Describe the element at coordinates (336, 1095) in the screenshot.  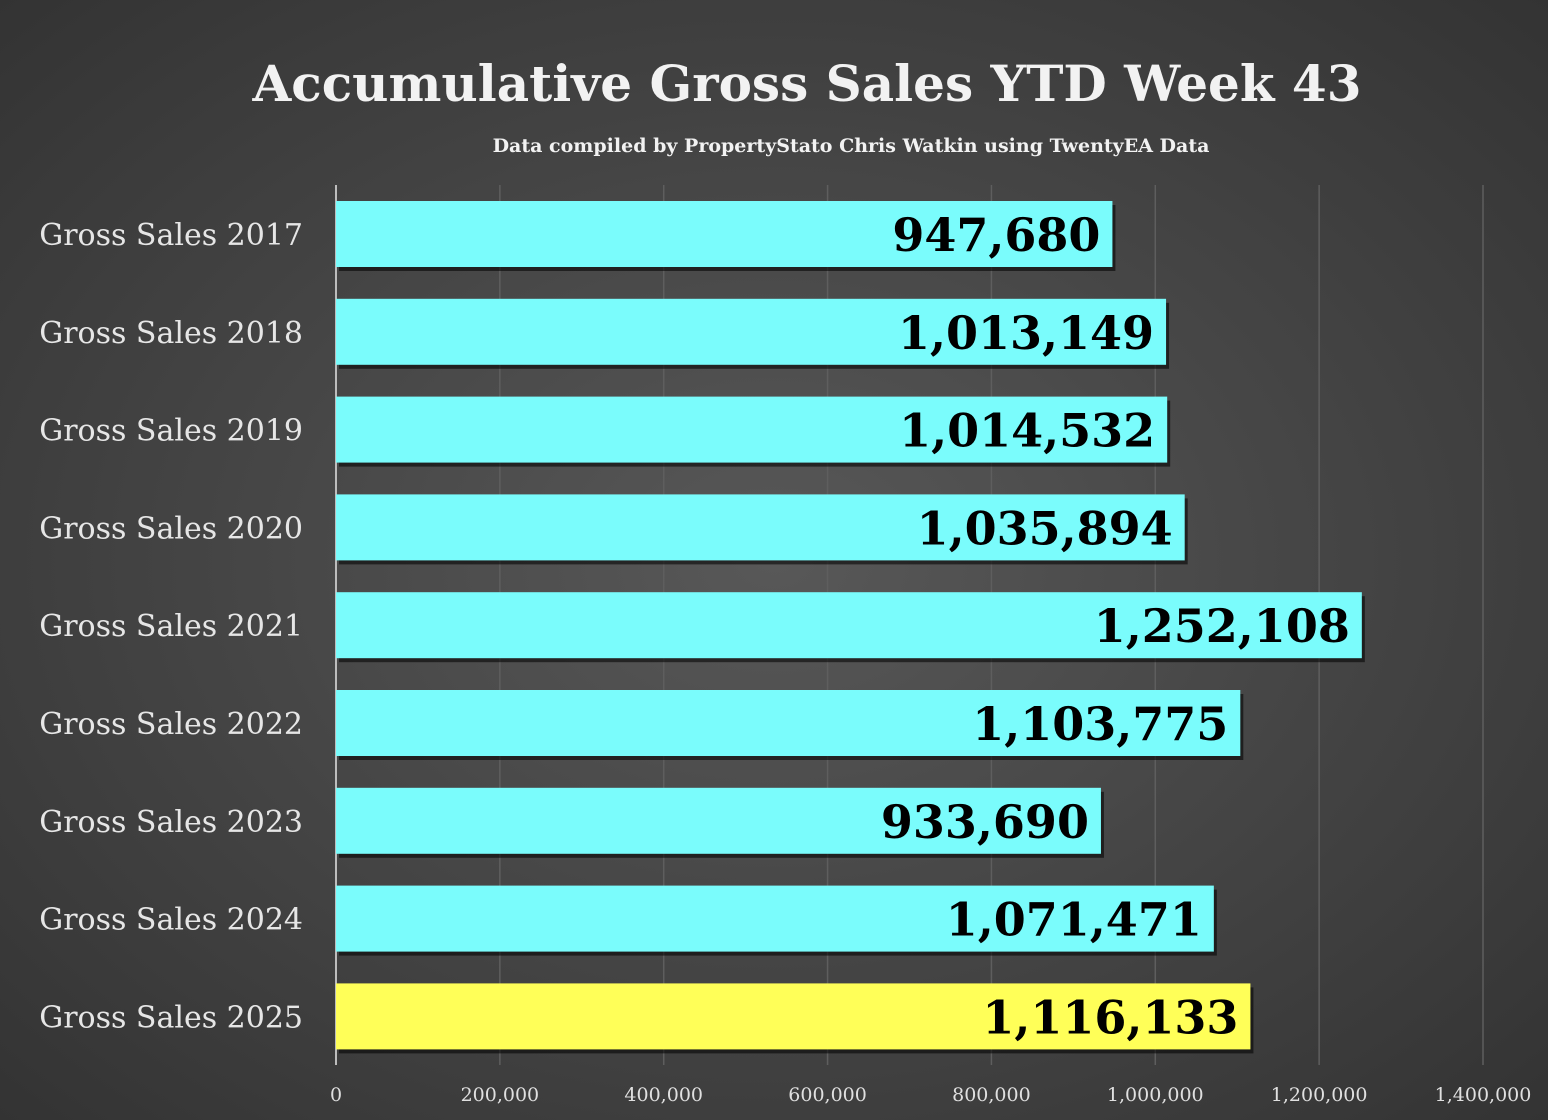
I see `x-tick-label: 0` at that location.